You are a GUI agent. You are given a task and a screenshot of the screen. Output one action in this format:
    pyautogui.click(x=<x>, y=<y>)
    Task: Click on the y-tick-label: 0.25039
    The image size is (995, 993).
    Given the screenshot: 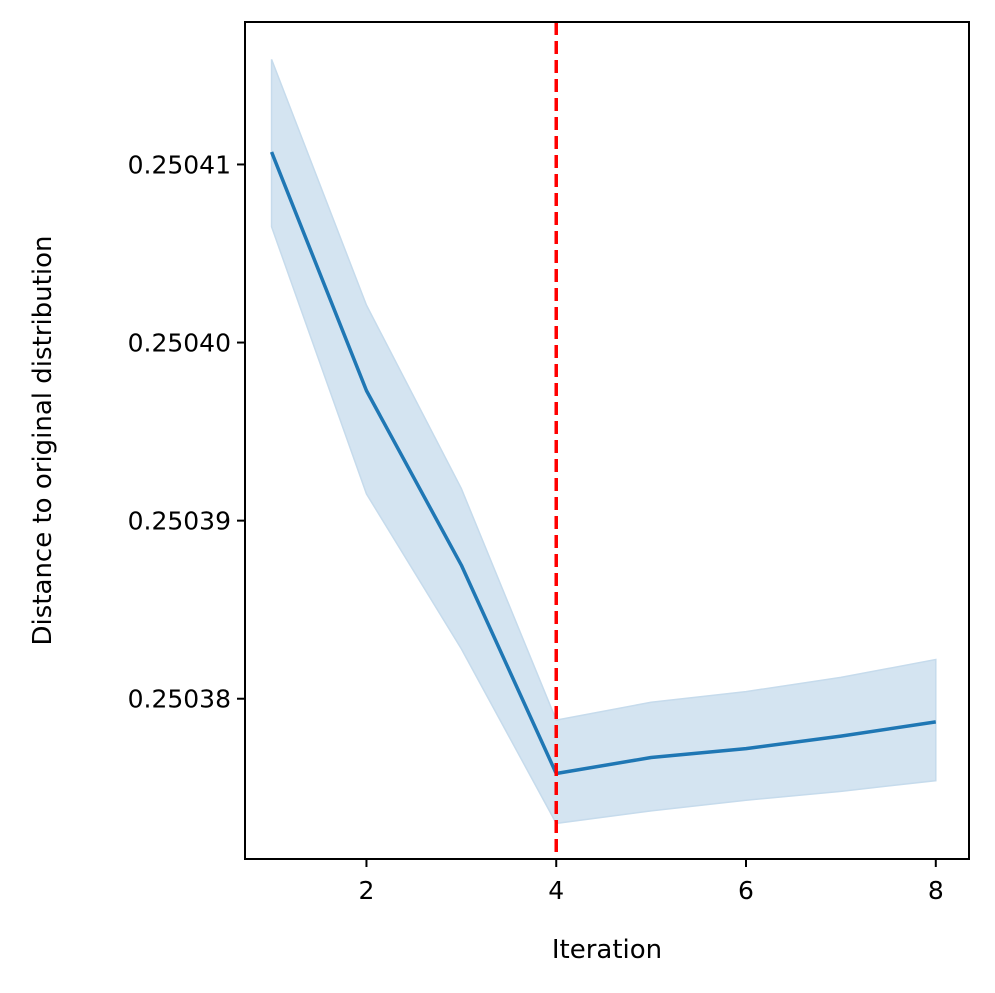 What is the action you would take?
    pyautogui.click(x=179, y=521)
    